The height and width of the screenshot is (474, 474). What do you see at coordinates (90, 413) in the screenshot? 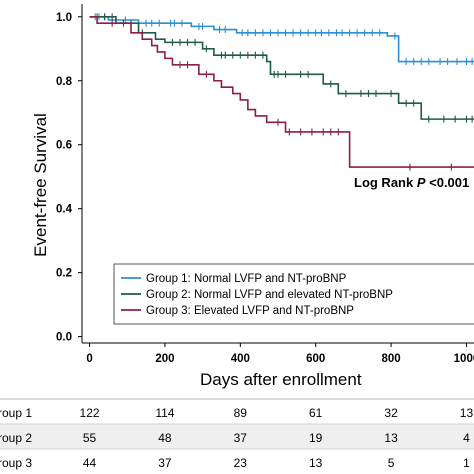
I see `risk-cell-1-0: 122` at bounding box center [90, 413].